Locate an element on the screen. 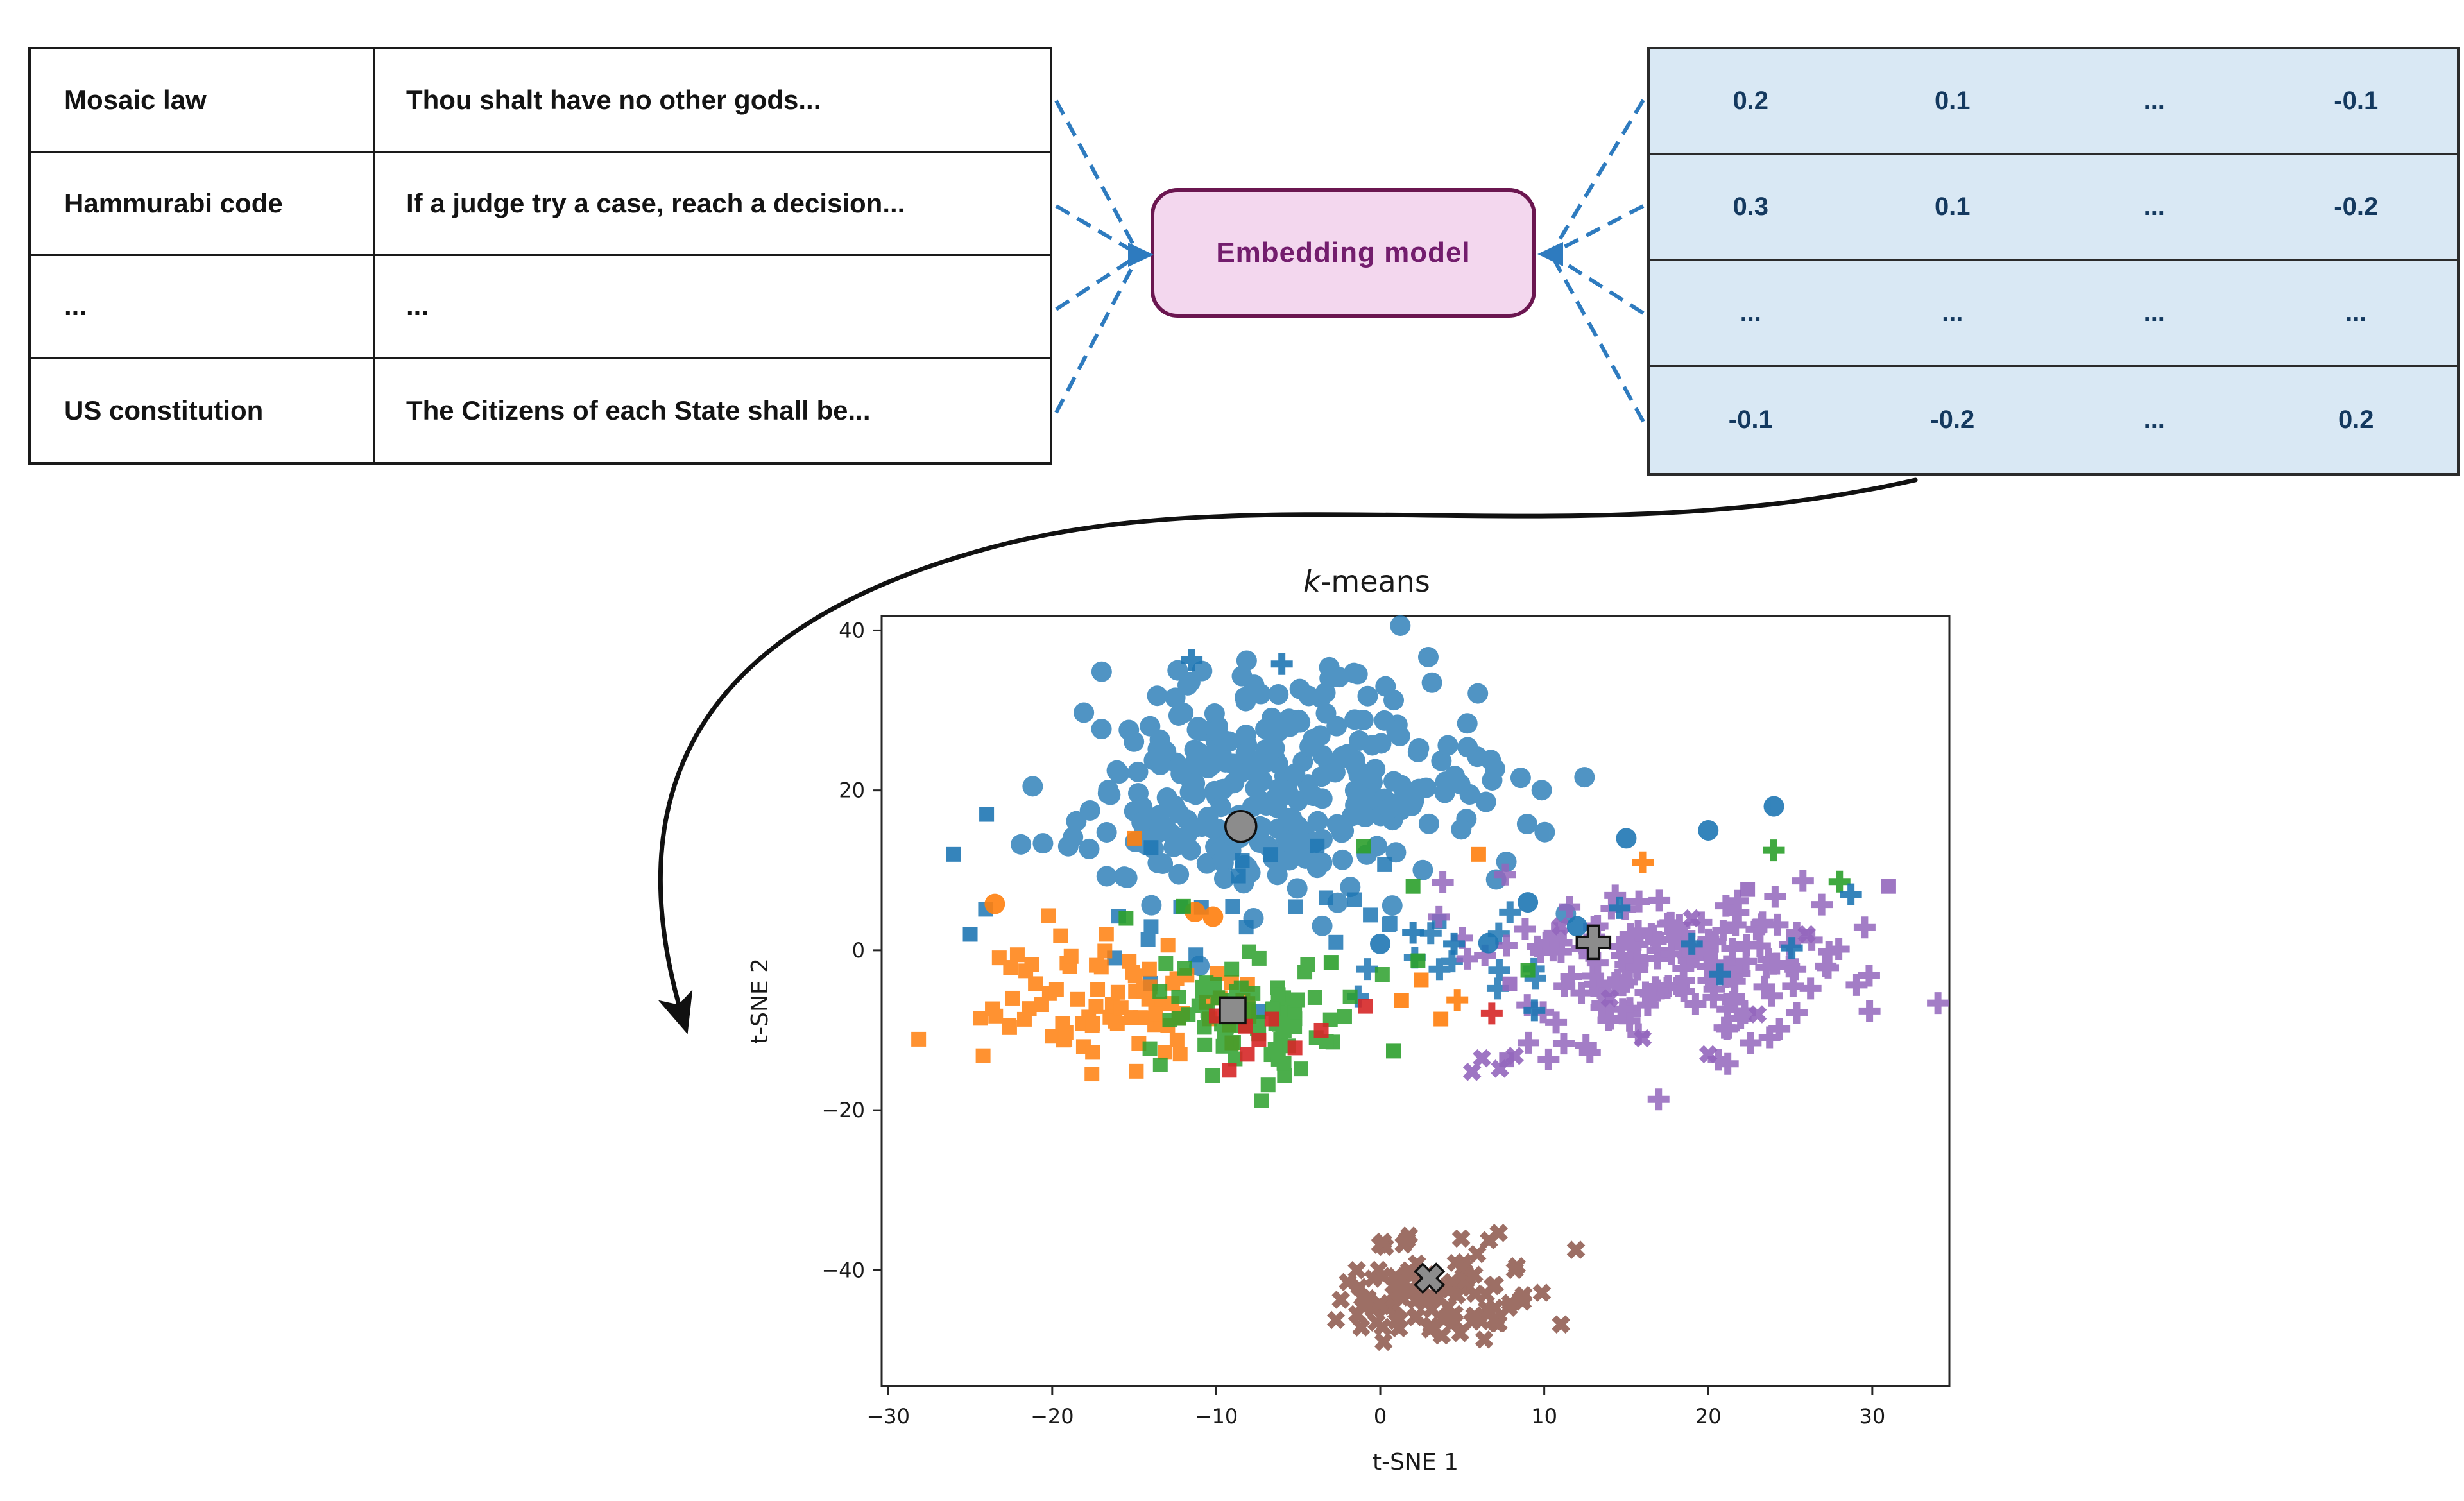 The height and width of the screenshot is (1501, 2464). x-tick-label: 30 is located at coordinates (1873, 1416).